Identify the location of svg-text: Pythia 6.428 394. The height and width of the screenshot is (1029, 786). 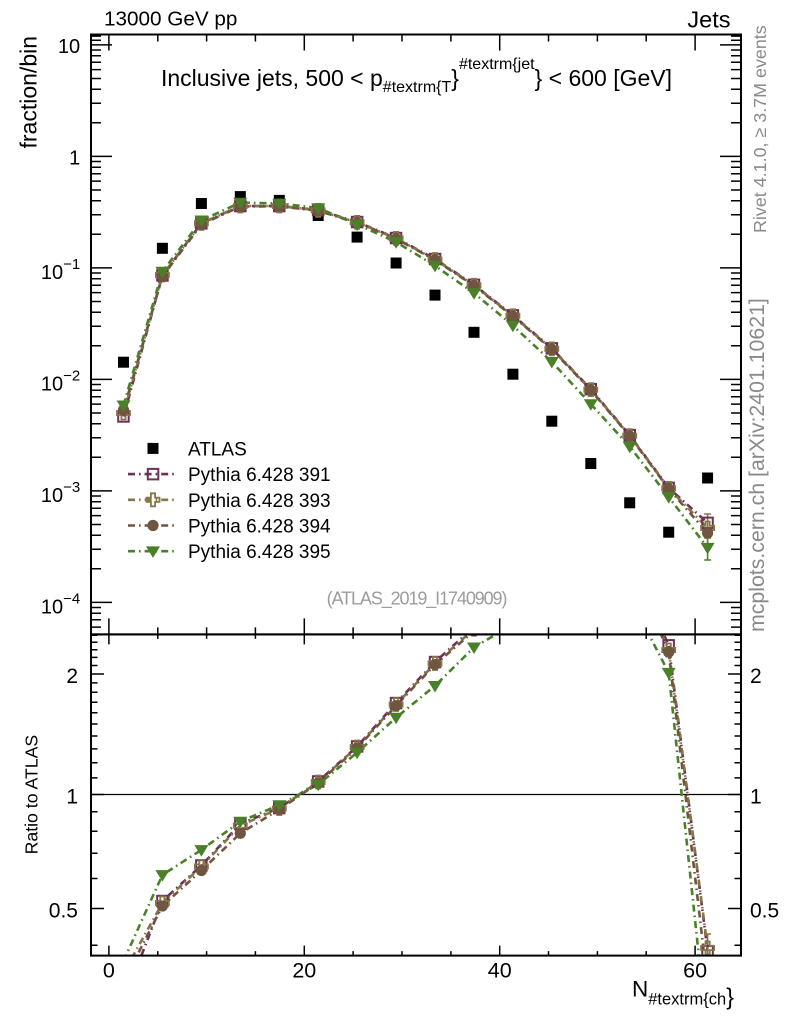
(259, 527).